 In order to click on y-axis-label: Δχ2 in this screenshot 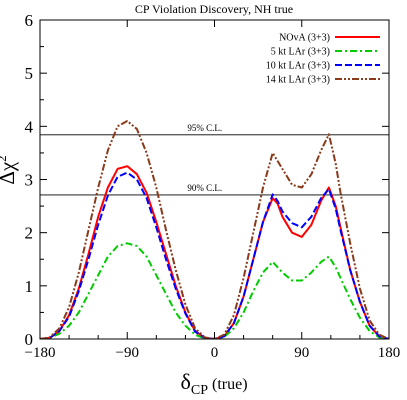, I will do `click(9, 169)`.